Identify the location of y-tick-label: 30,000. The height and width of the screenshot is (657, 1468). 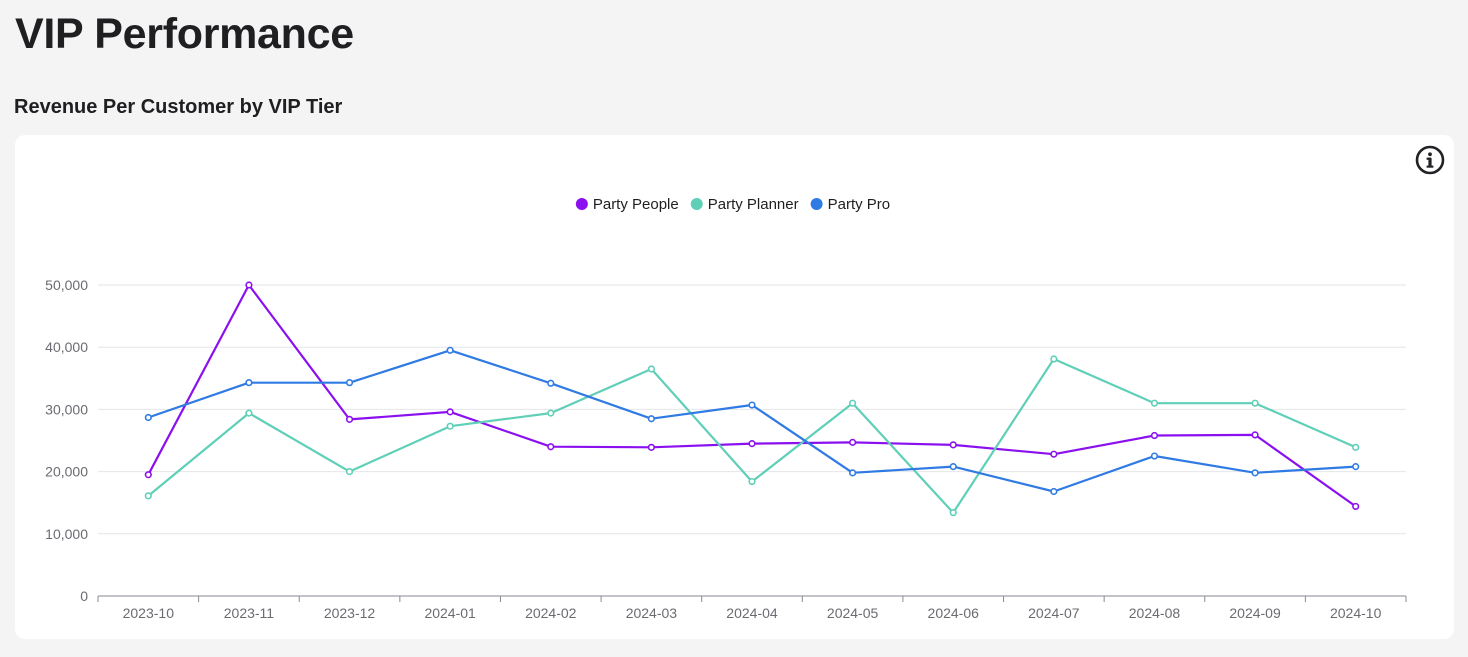
(66, 409).